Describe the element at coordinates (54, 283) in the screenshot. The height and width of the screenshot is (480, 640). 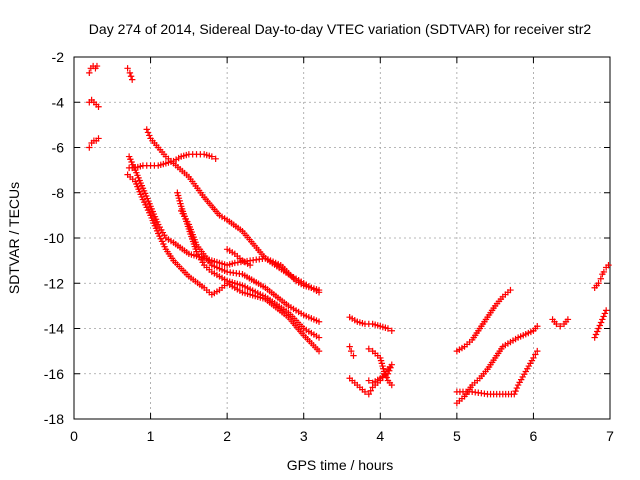
I see `y-tick-label: -12` at that location.